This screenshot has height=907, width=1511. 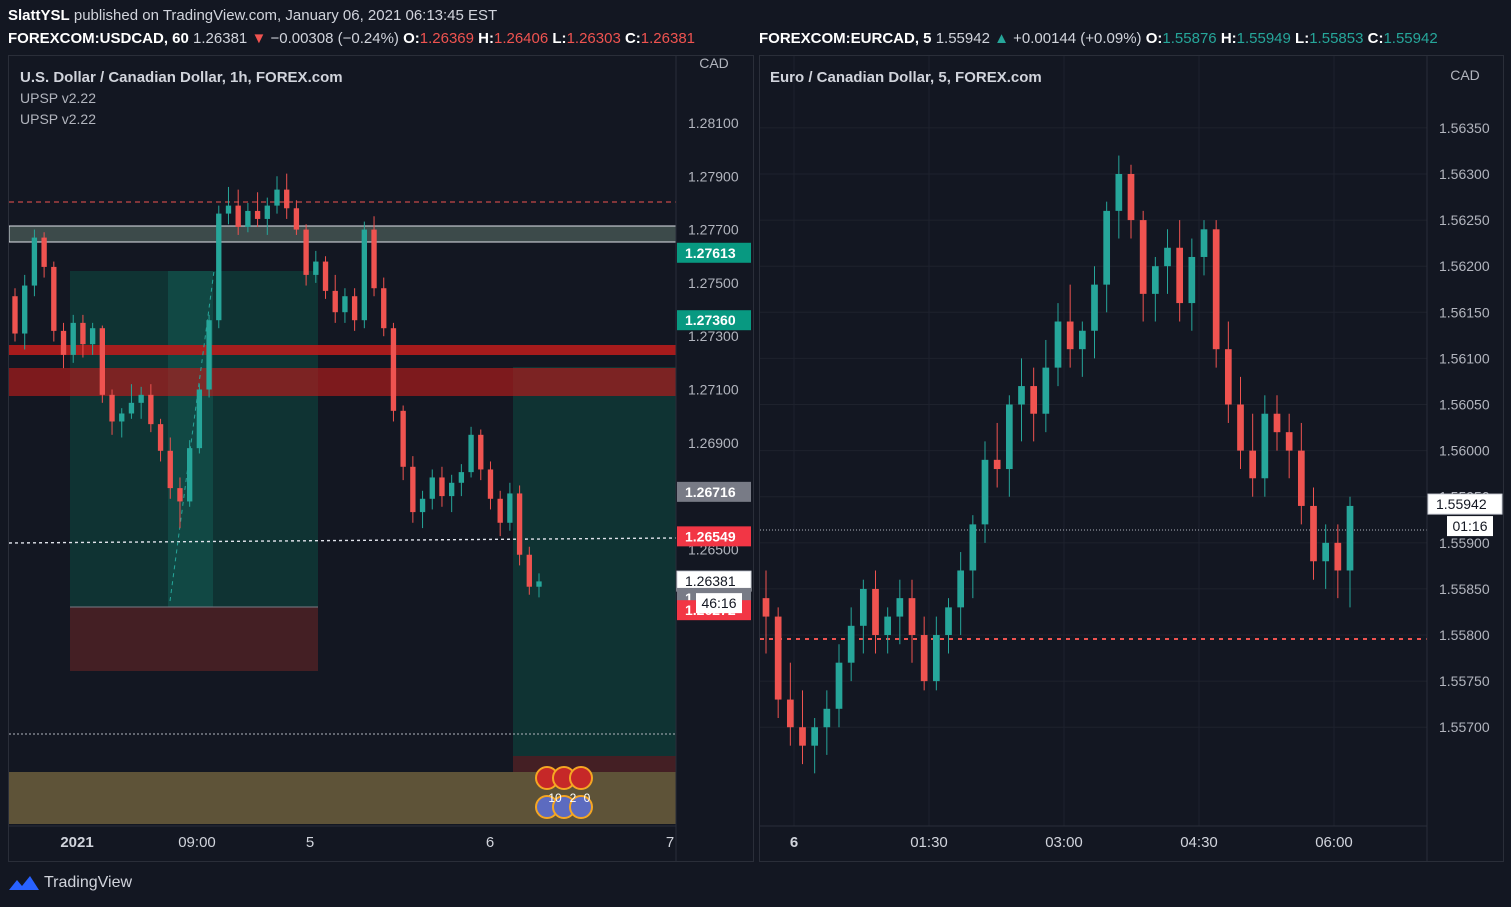 What do you see at coordinates (714, 320) in the screenshot?
I see `price-label: 1.27360` at bounding box center [714, 320].